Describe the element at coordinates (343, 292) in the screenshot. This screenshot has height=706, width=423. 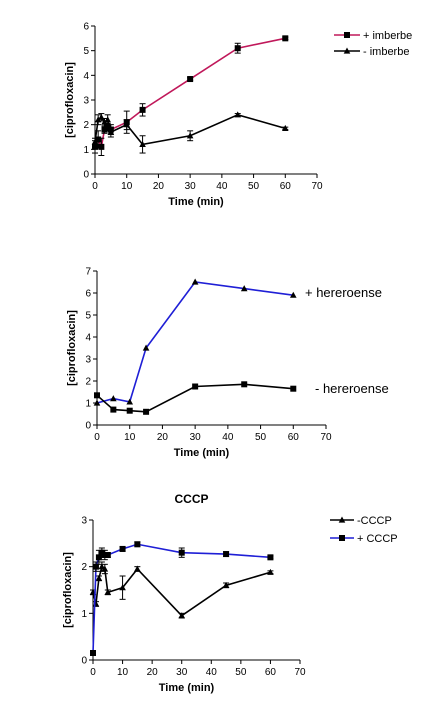
I see `legend-label: + hereroense` at that location.